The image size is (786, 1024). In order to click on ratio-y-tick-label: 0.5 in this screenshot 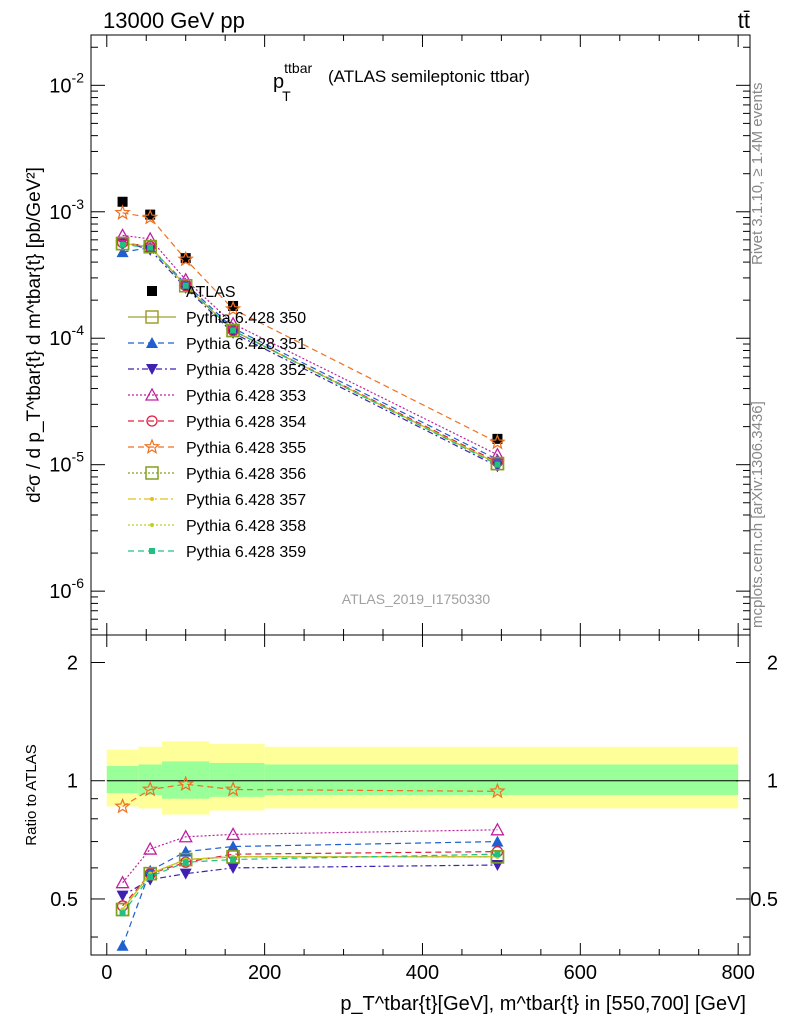, I will do `click(64, 900)`.